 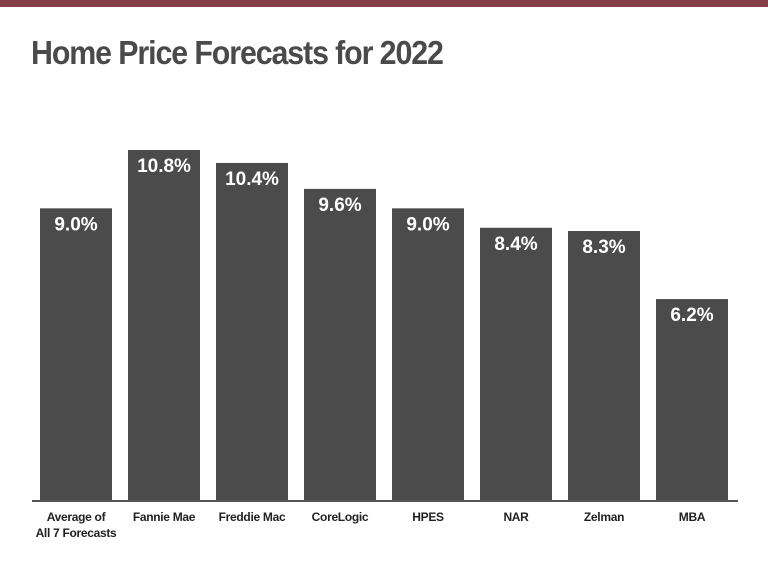 I want to click on data-label: 8.4%, so click(x=515, y=244).